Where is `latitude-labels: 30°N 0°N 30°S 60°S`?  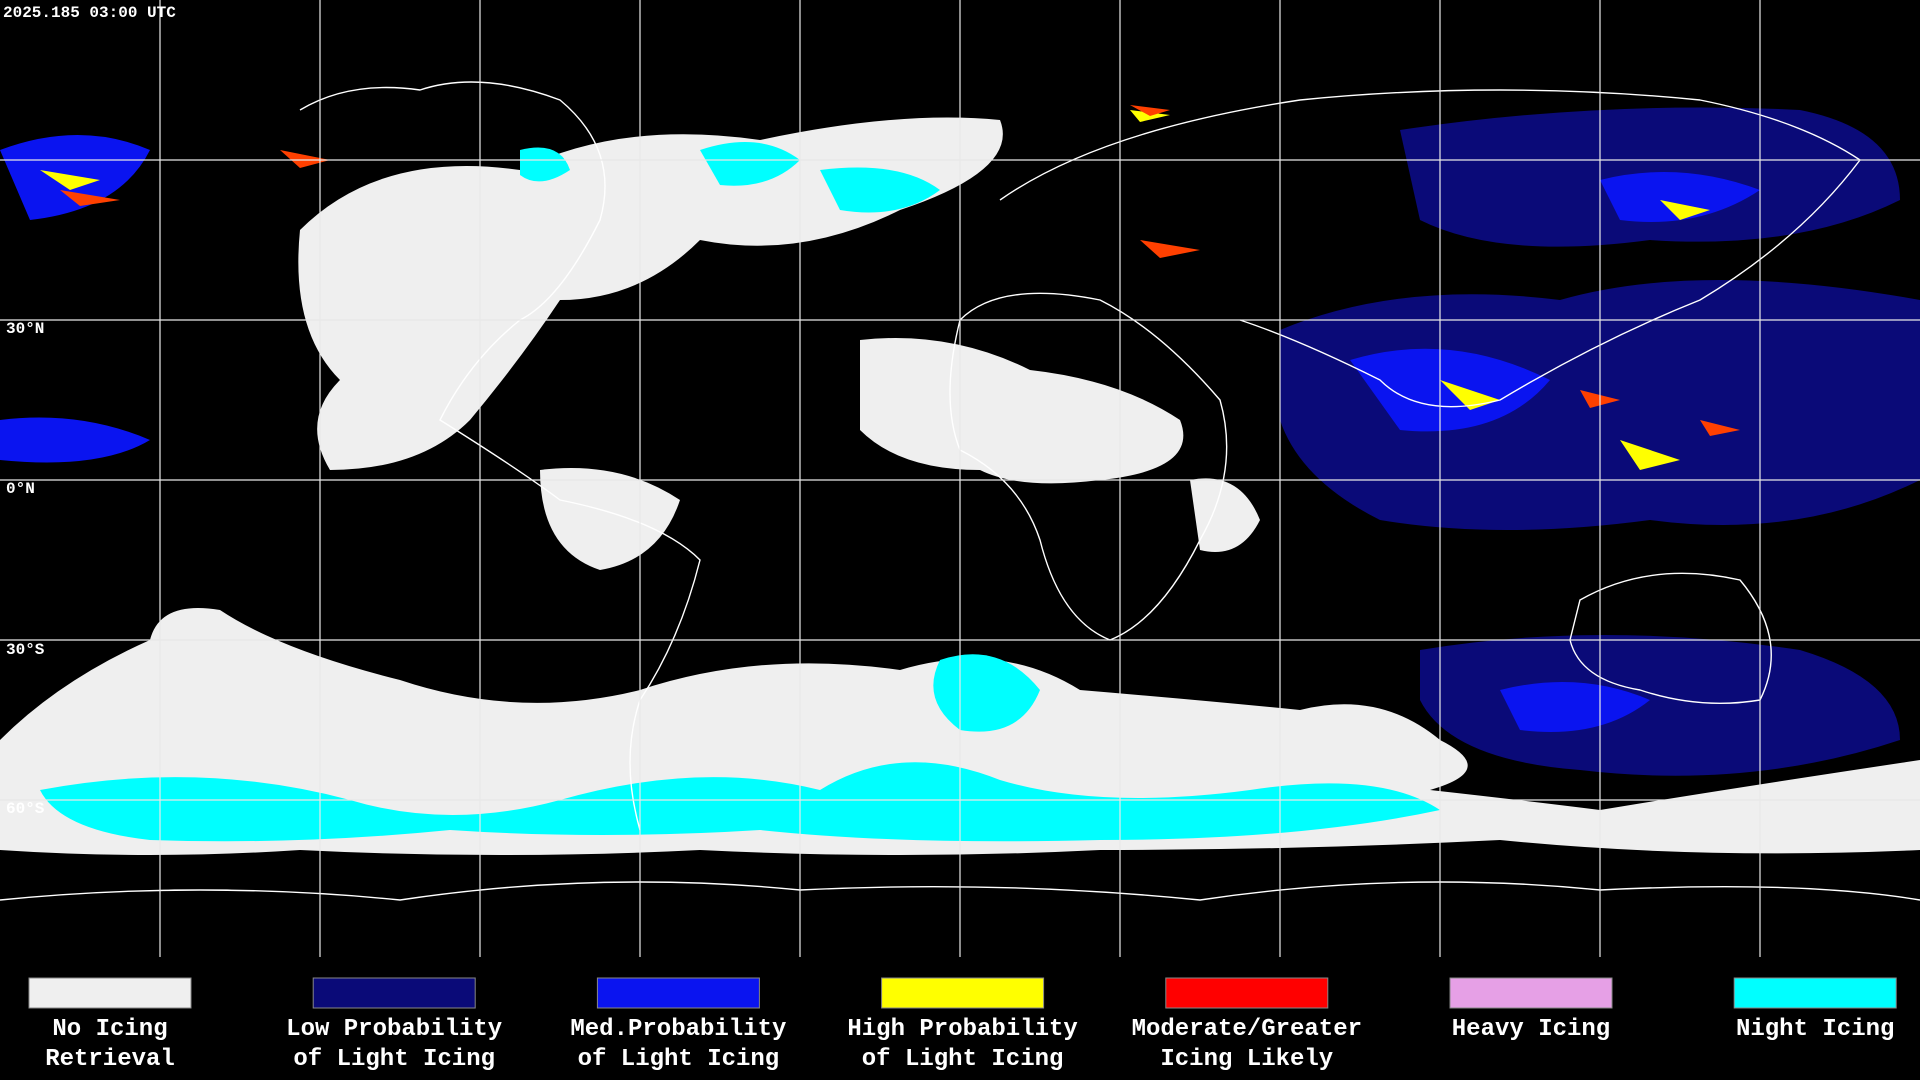 latitude-labels: 30°N 0°N 30°S 60°S is located at coordinates (25, 569).